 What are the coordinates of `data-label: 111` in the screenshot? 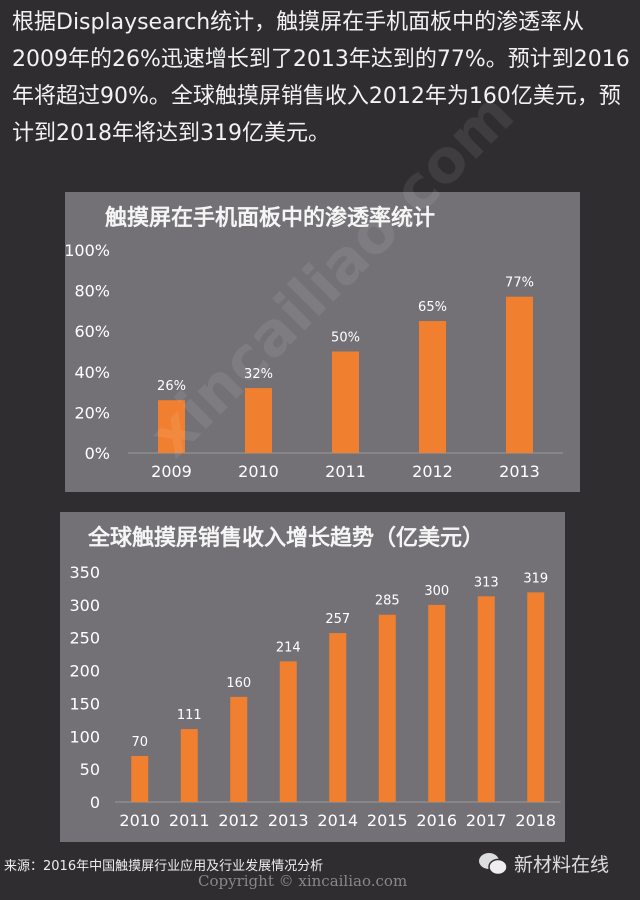 It's located at (189, 715).